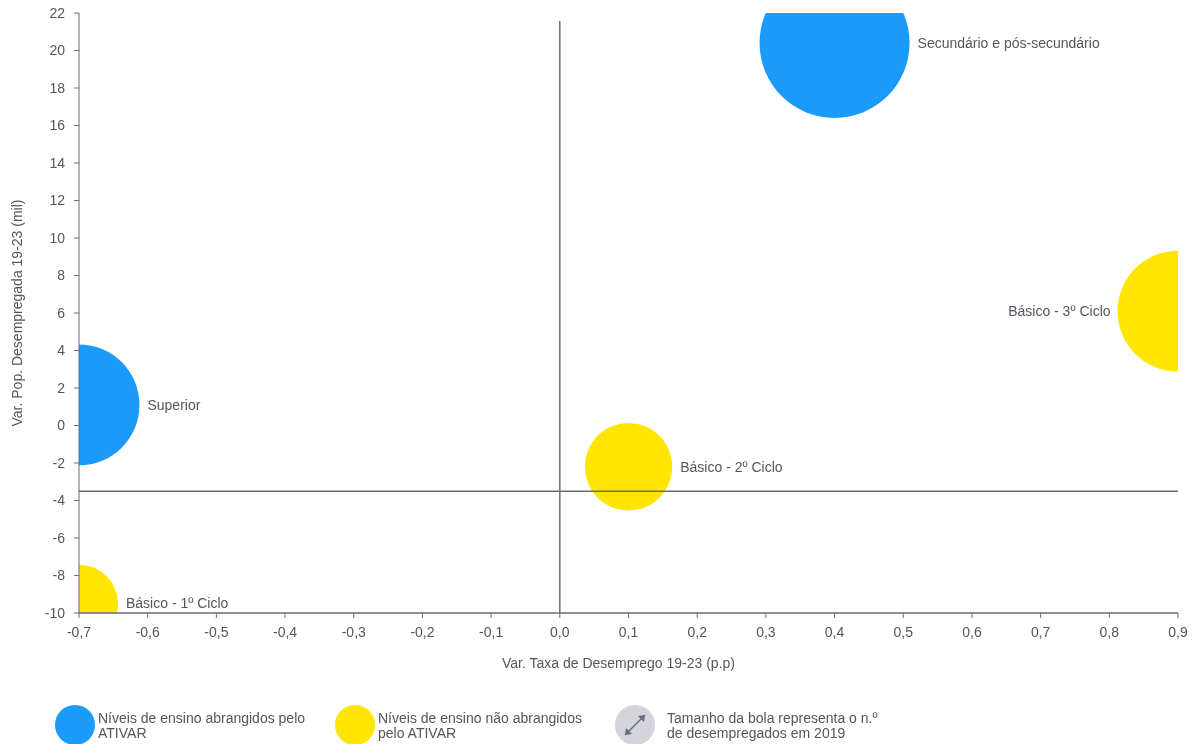 The image size is (1195, 744). I want to click on y-tick-label: -10, so click(55, 612).